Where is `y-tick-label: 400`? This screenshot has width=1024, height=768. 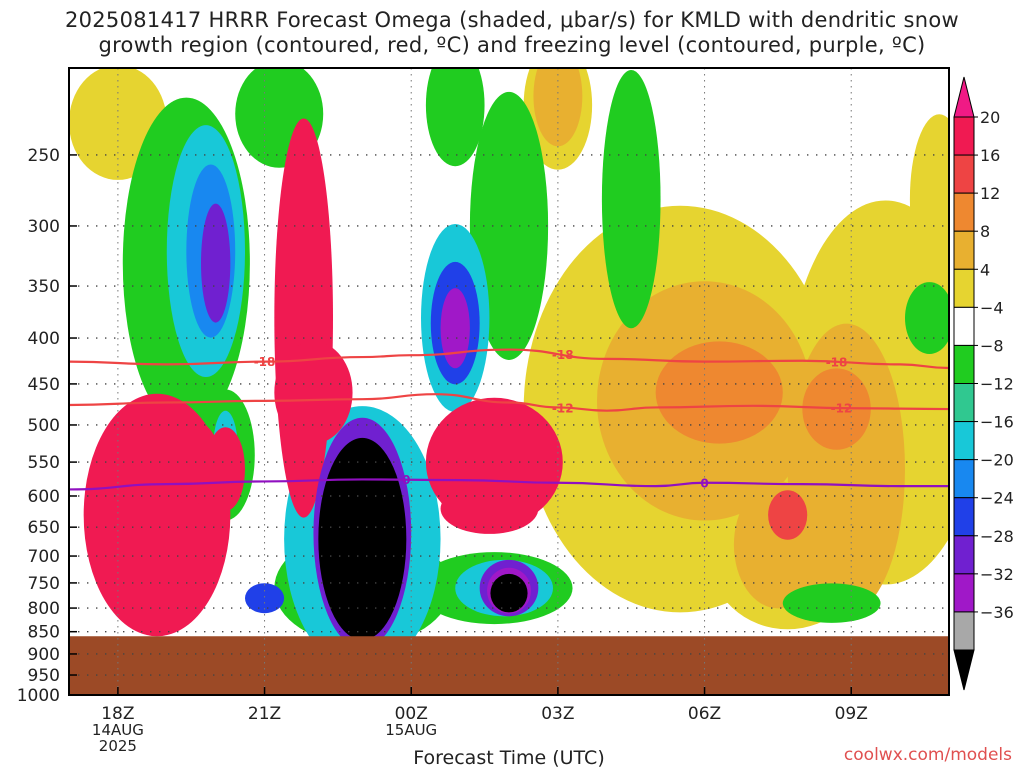
y-tick-label: 400 is located at coordinates (44, 339).